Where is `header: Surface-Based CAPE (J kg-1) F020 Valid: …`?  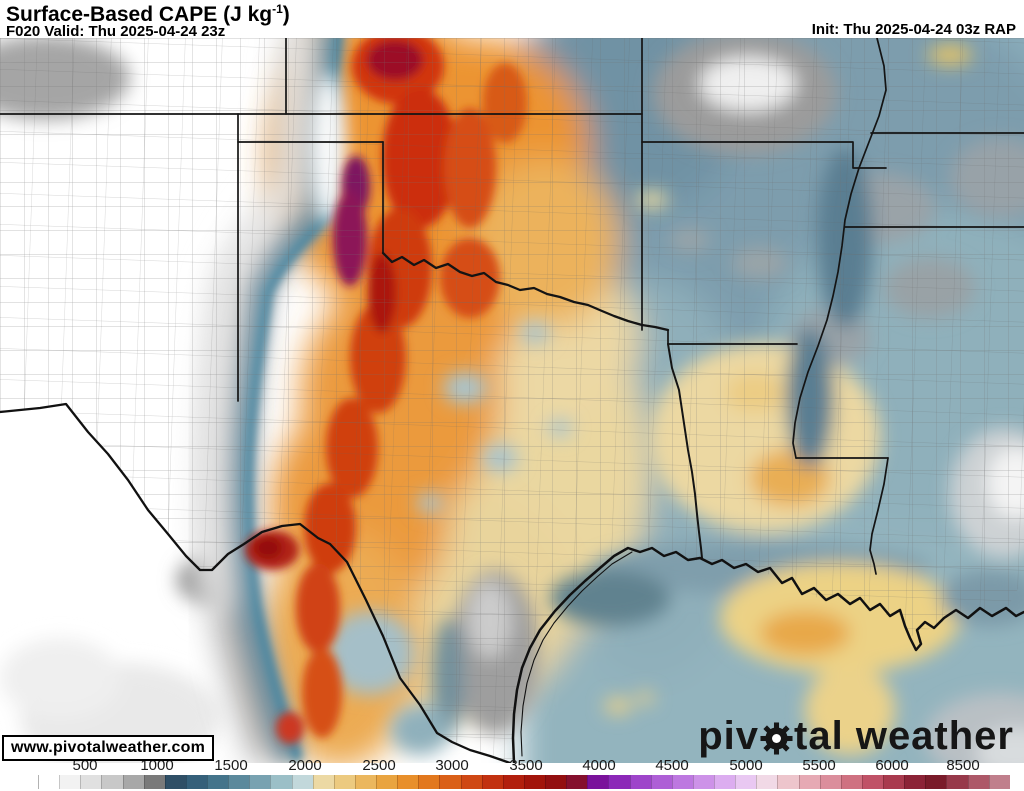 header: Surface-Based CAPE (J kg-1) F020 Valid: … is located at coordinates (512, 20).